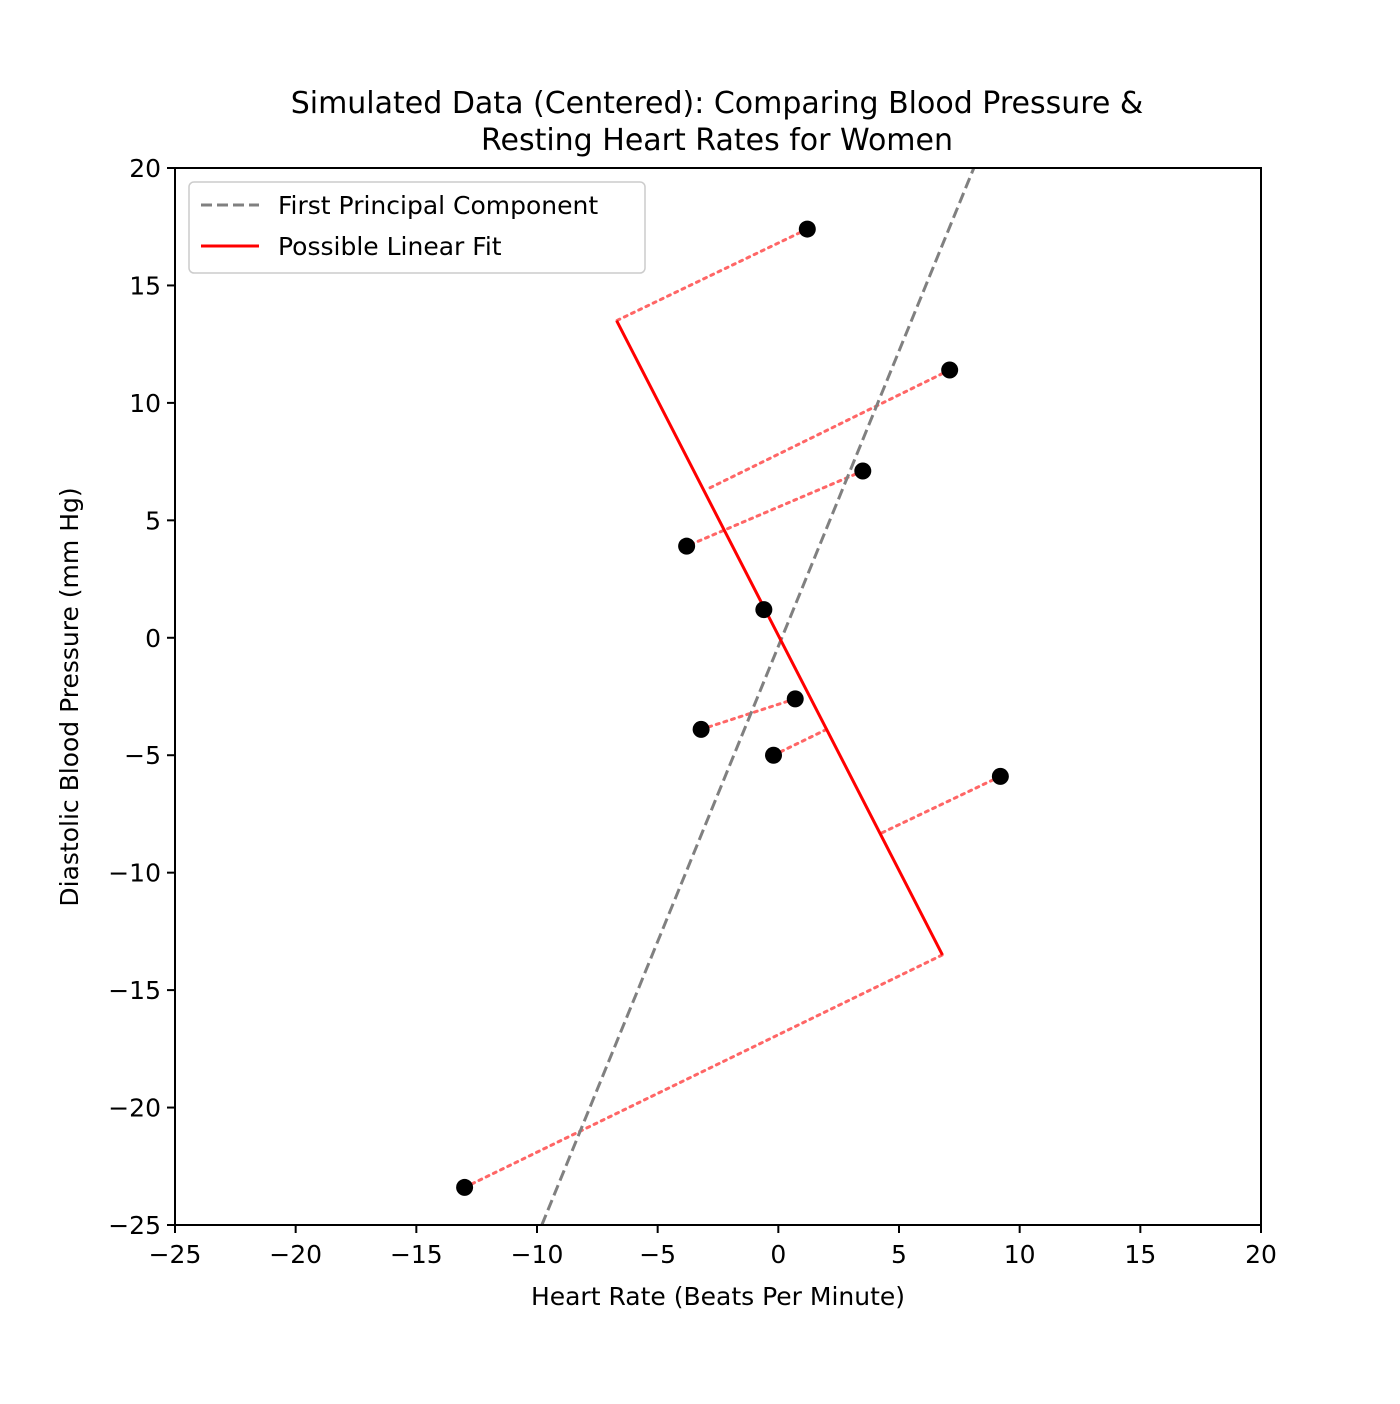 This screenshot has height=1404, width=1400. What do you see at coordinates (134, 1225) in the screenshot?
I see `y-tick-label-0: −25` at bounding box center [134, 1225].